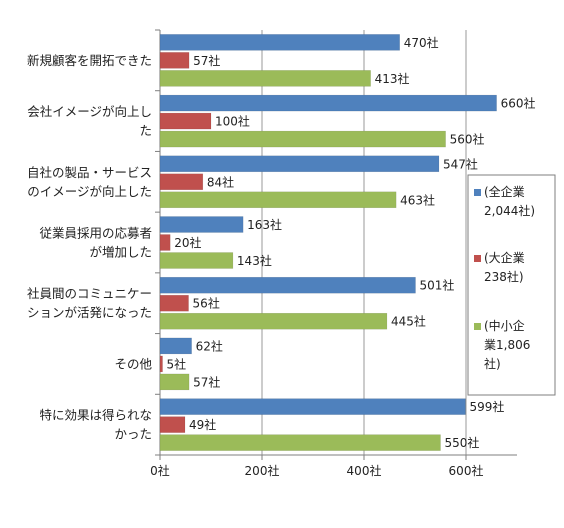 Image resolution: width=564 pixels, height=528 pixels. Describe the element at coordinates (486, 406) in the screenshot. I see `data-label: 599社` at that location.